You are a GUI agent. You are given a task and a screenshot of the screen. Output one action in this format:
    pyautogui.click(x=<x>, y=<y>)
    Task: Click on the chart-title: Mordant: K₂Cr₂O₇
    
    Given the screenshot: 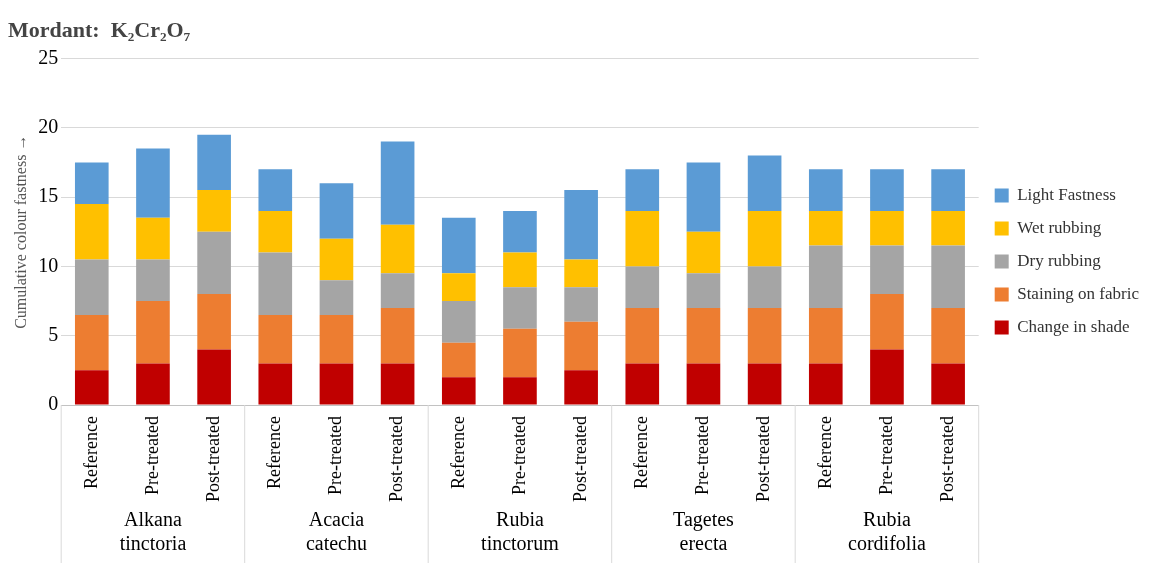 What is the action you would take?
    pyautogui.click(x=99, y=29)
    